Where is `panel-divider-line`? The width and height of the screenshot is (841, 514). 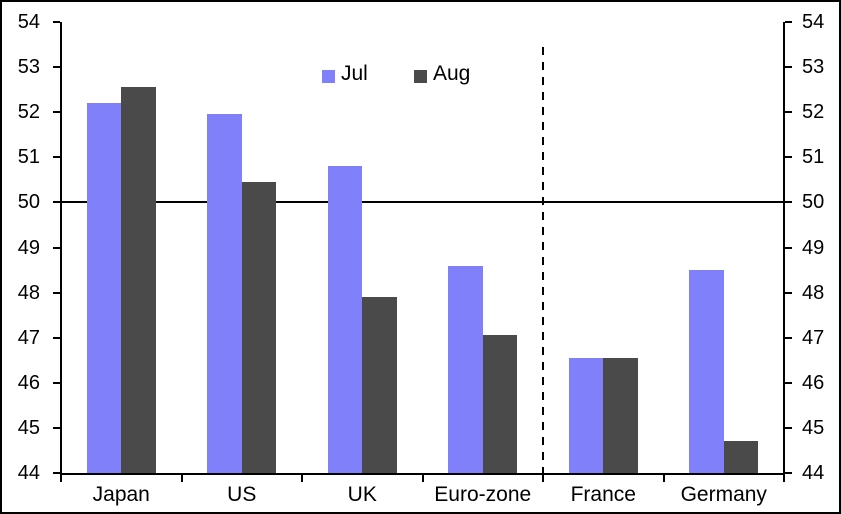 panel-divider-line is located at coordinates (543, 260).